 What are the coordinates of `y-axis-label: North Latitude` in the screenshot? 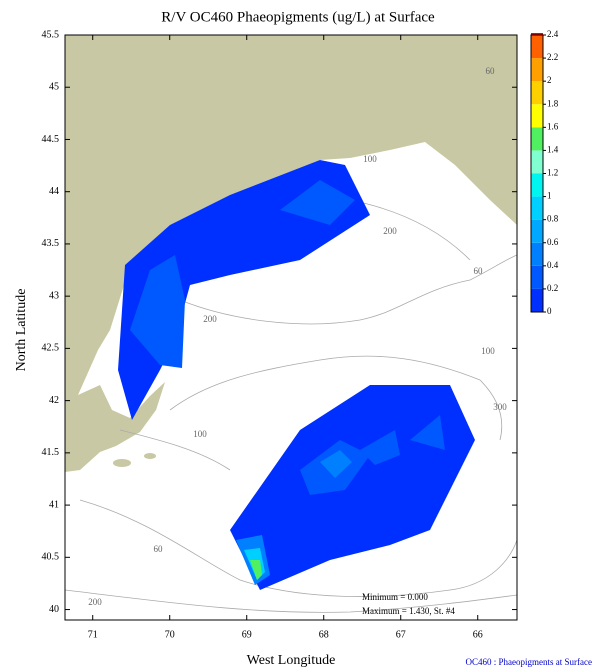 It's located at (21, 330).